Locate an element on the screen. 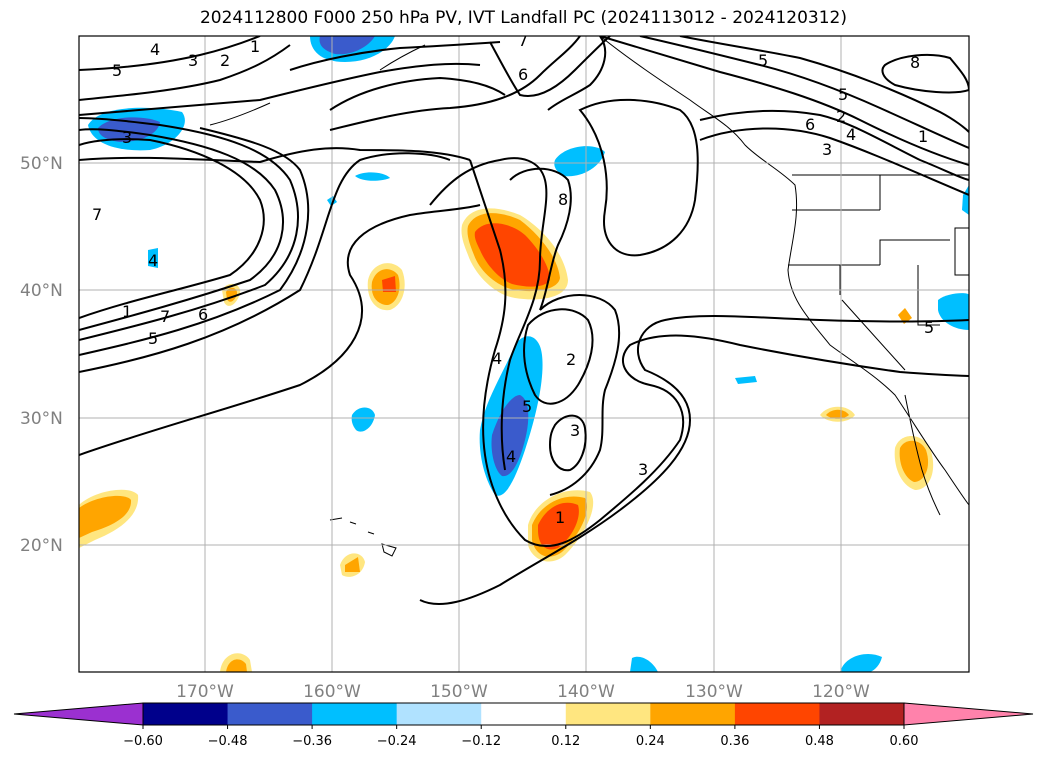 The image size is (1047, 765). colorbar-tick-label: −0.24 is located at coordinates (397, 741).